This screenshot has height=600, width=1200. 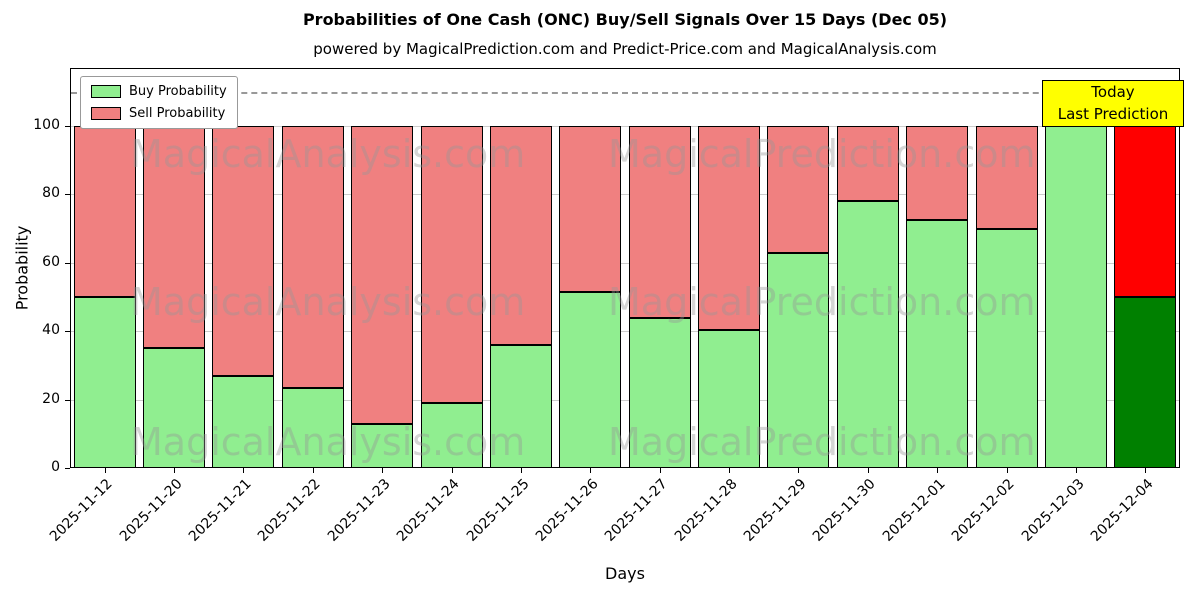 What do you see at coordinates (983, 510) in the screenshot?
I see `x-tick-label: 2025-12-02` at bounding box center [983, 510].